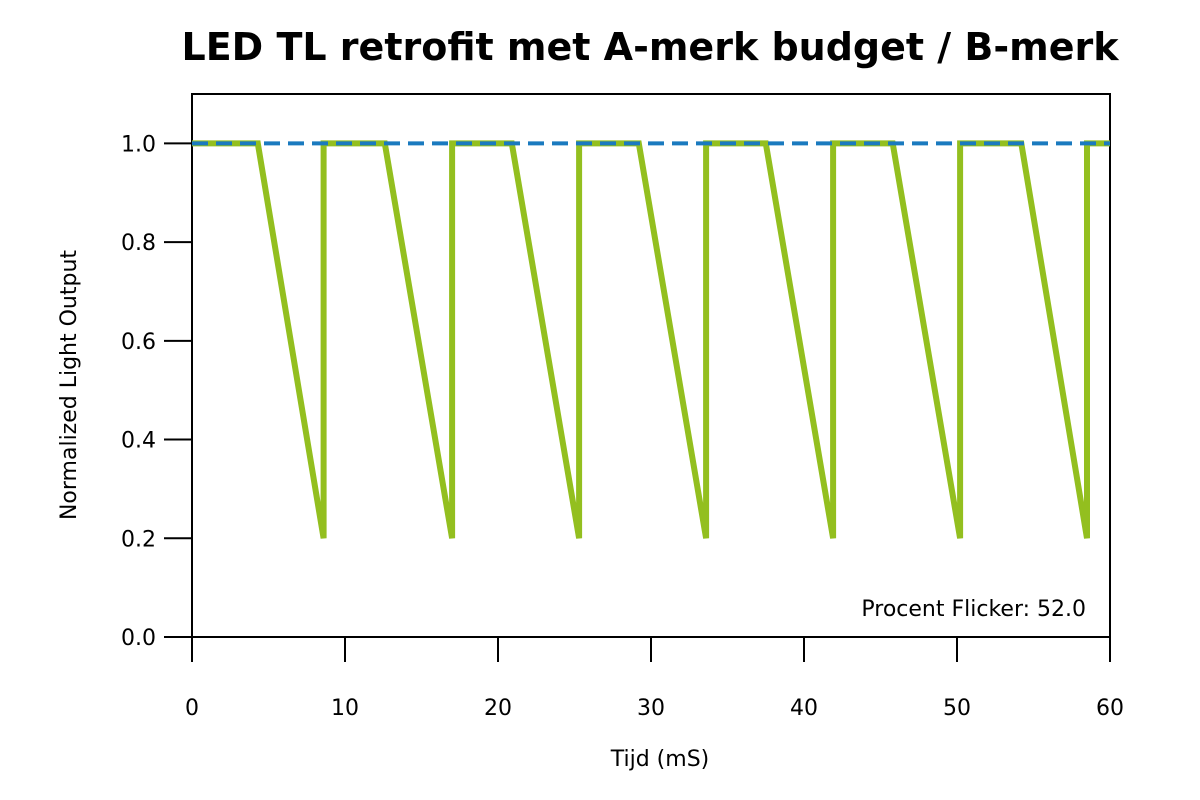 This screenshot has width=1200, height=800. I want to click on x-axis-label: Tijd (mS), so click(660, 759).